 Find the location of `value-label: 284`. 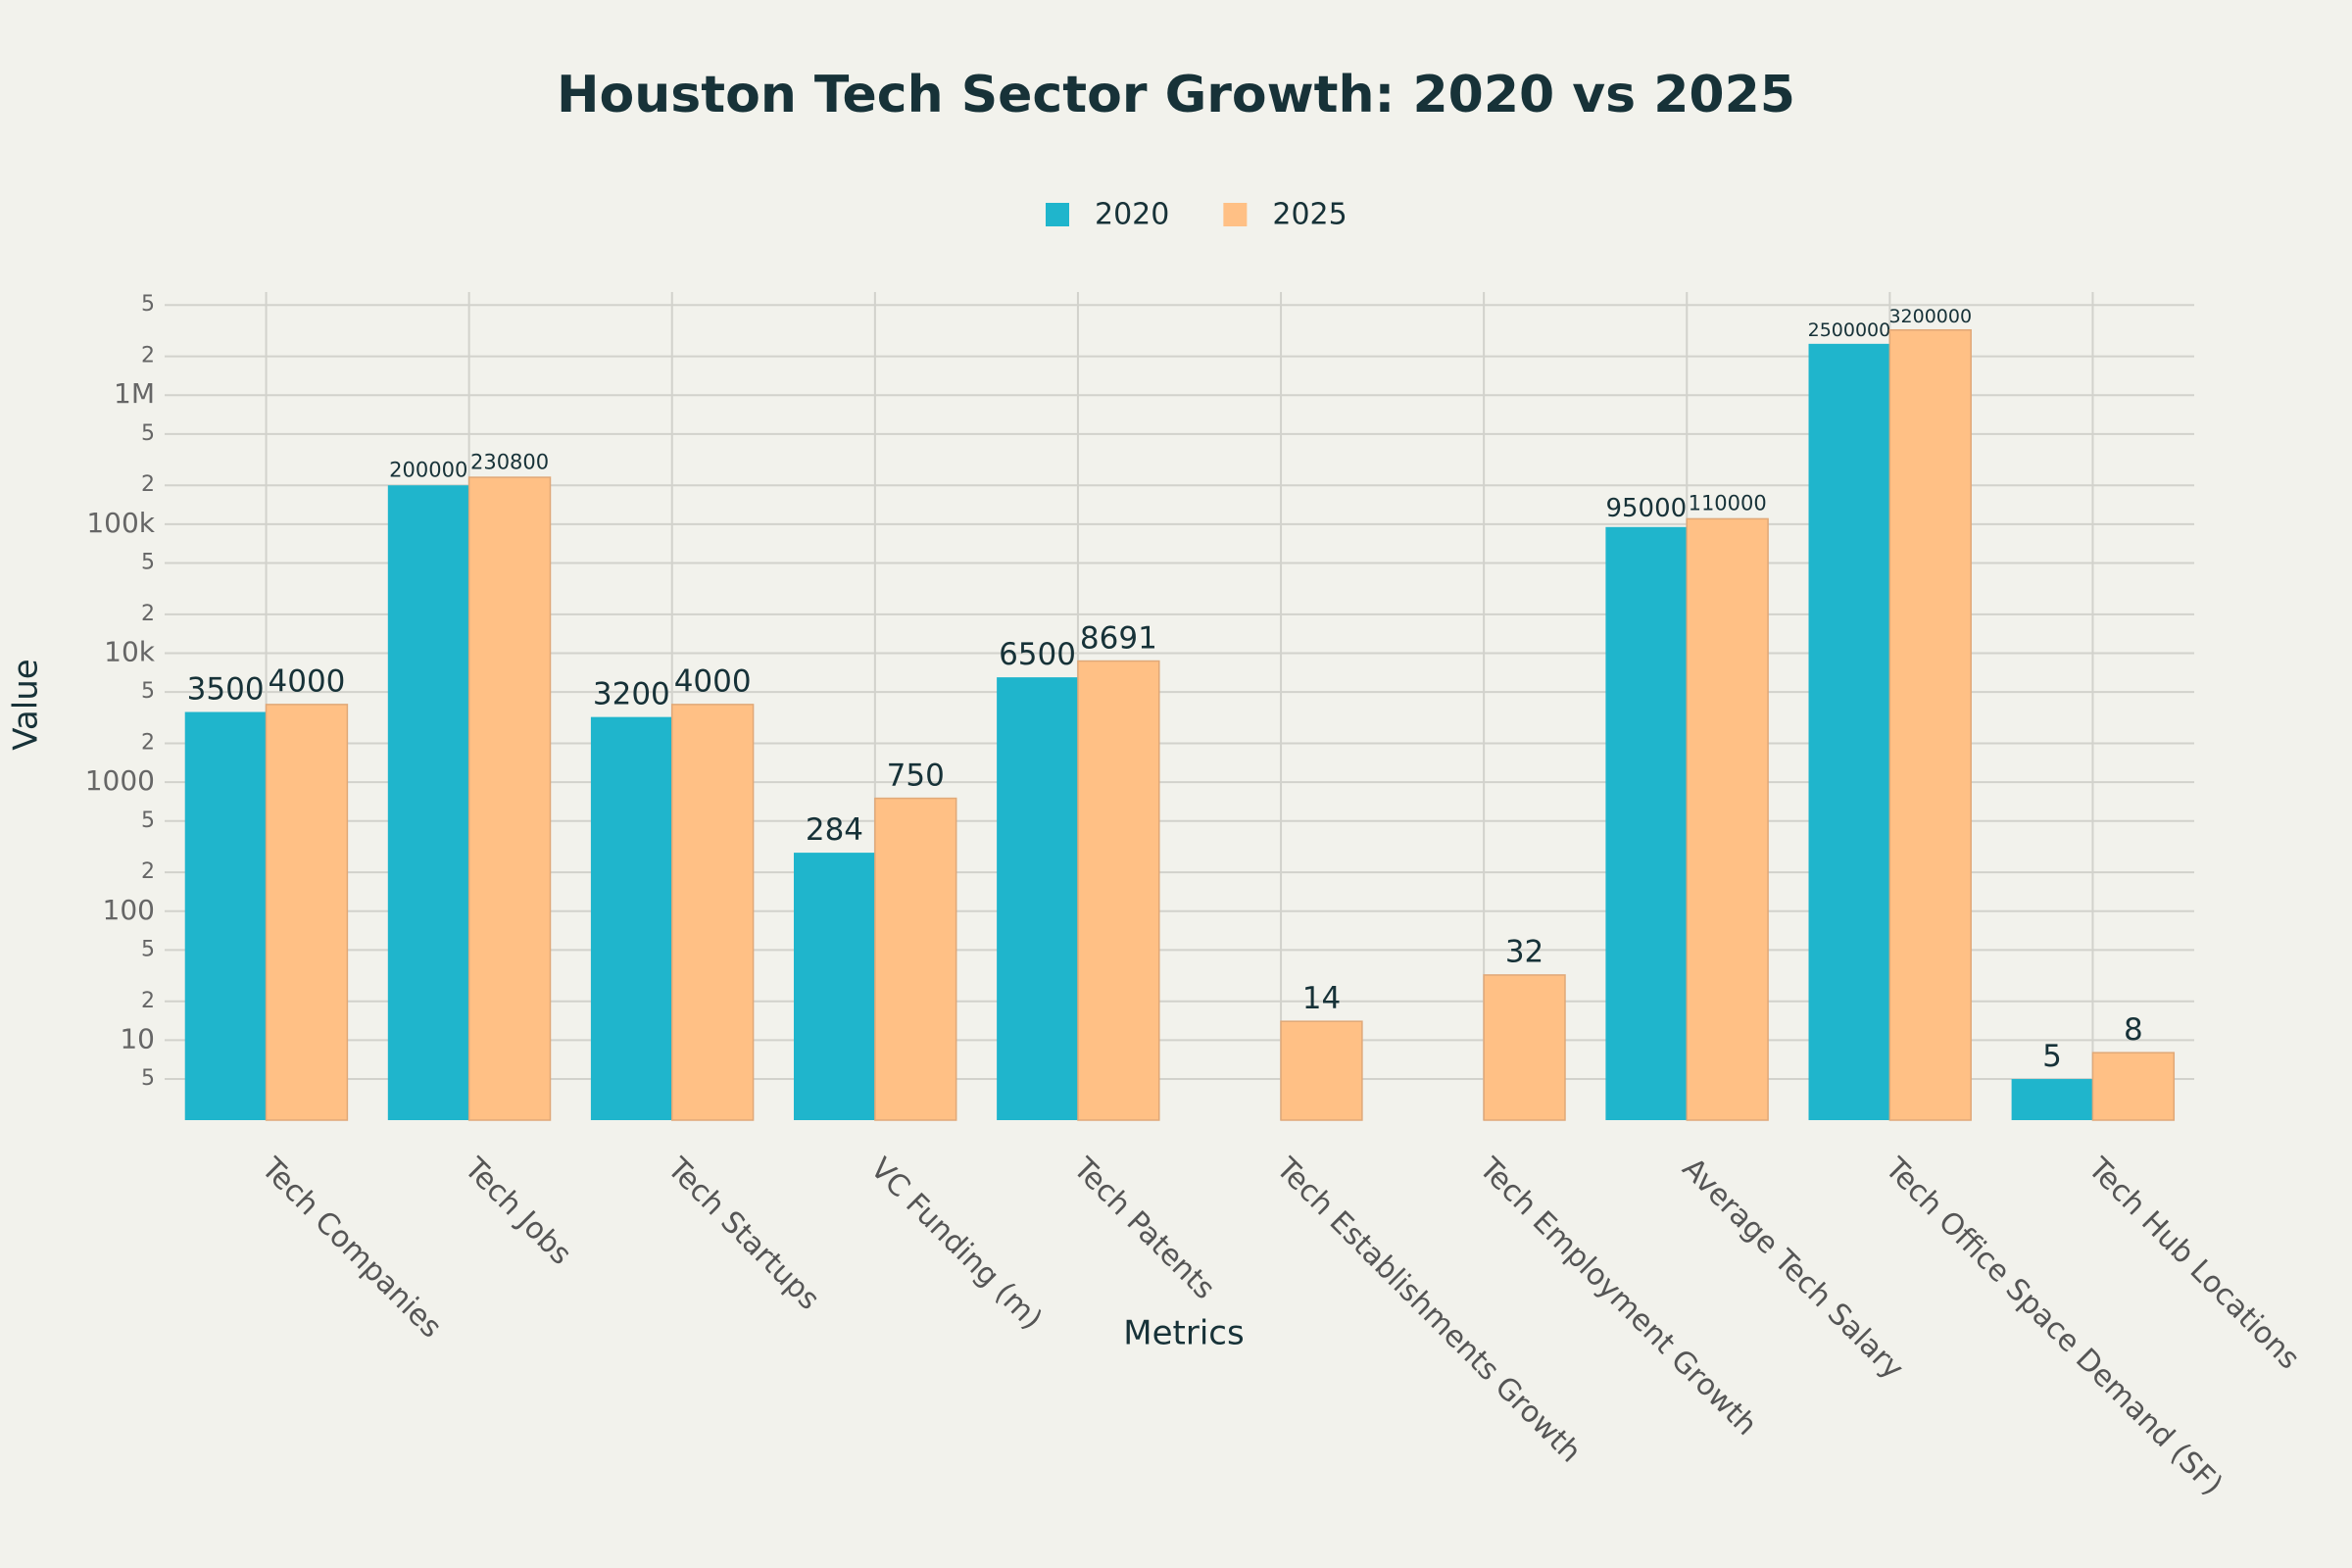

value-label: 284 is located at coordinates (834, 830).